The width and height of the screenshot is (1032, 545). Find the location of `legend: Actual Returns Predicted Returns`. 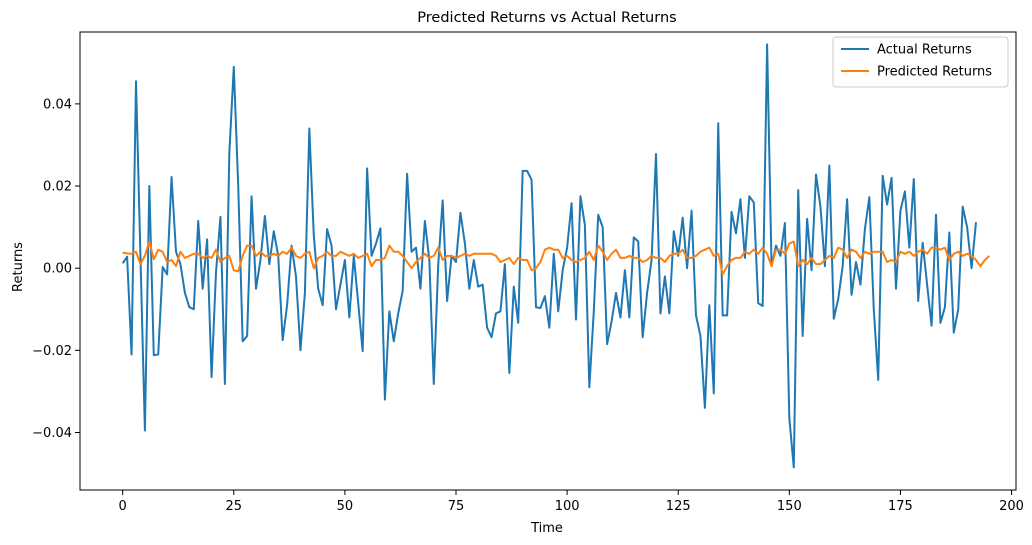

legend: Actual Returns Predicted Returns is located at coordinates (920, 62).